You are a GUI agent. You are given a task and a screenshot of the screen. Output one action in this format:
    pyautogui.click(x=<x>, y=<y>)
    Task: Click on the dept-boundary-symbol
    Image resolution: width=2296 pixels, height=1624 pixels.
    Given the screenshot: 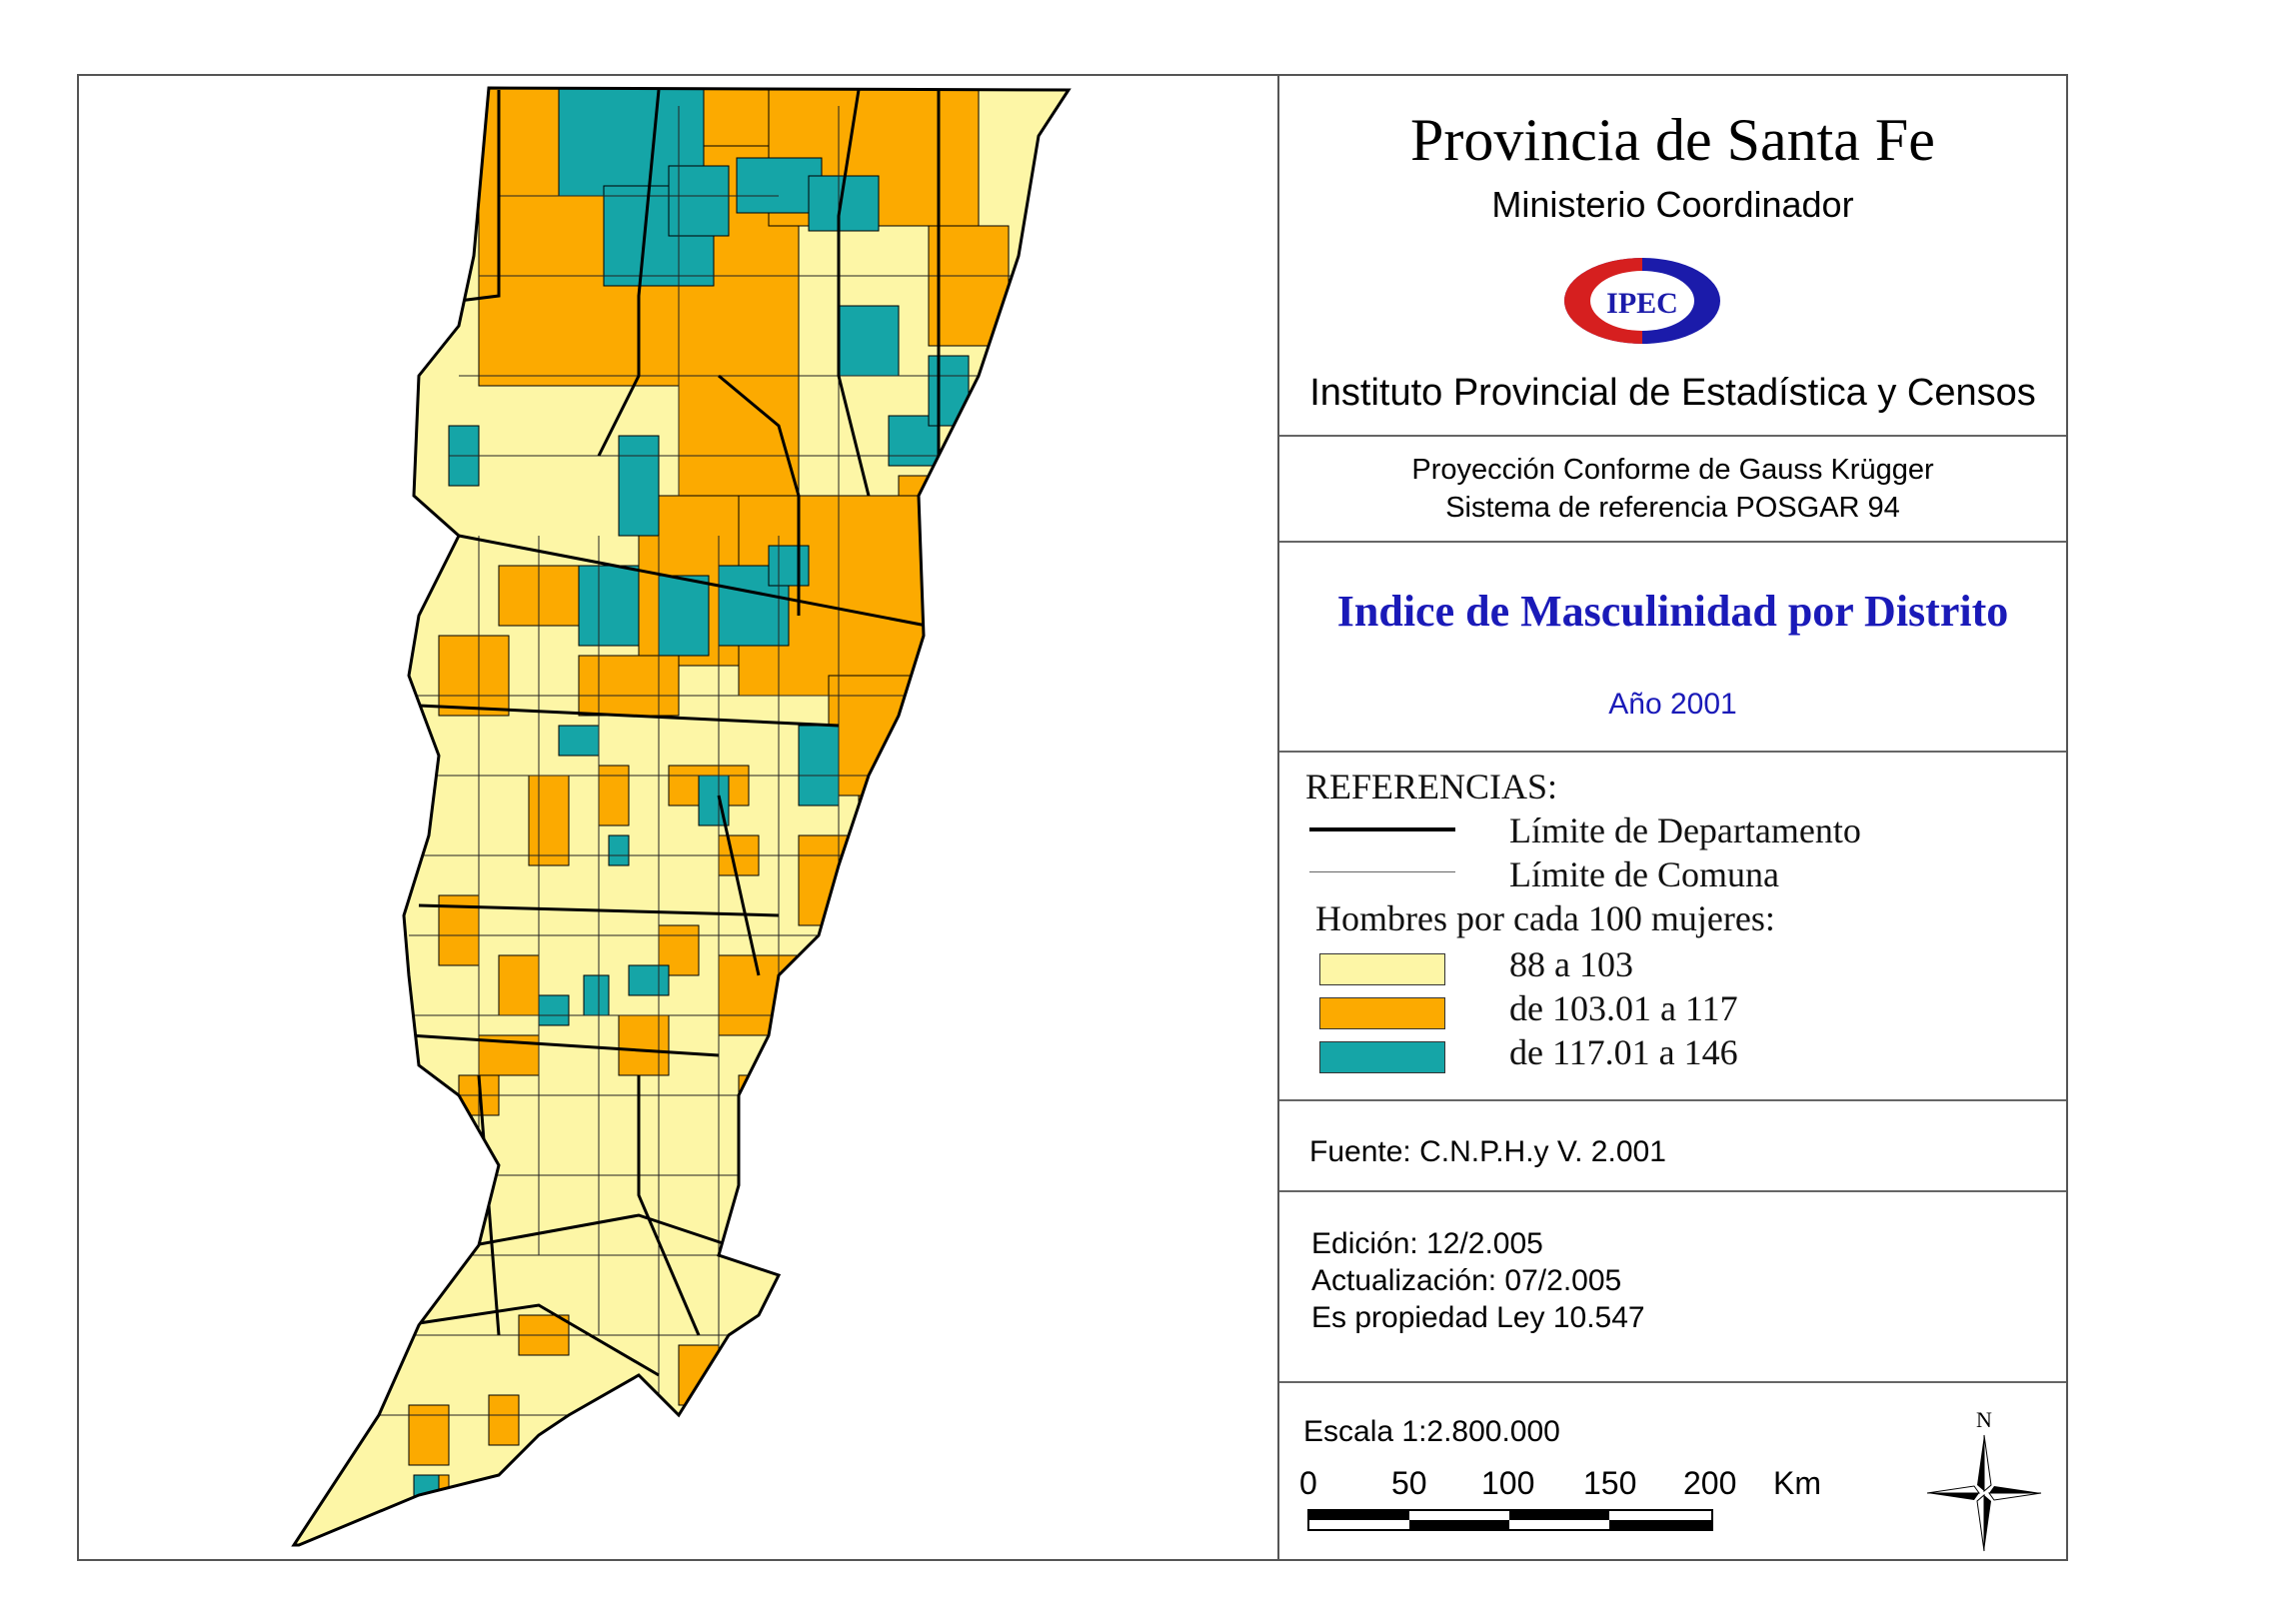 What is the action you would take?
    pyautogui.click(x=1382, y=829)
    